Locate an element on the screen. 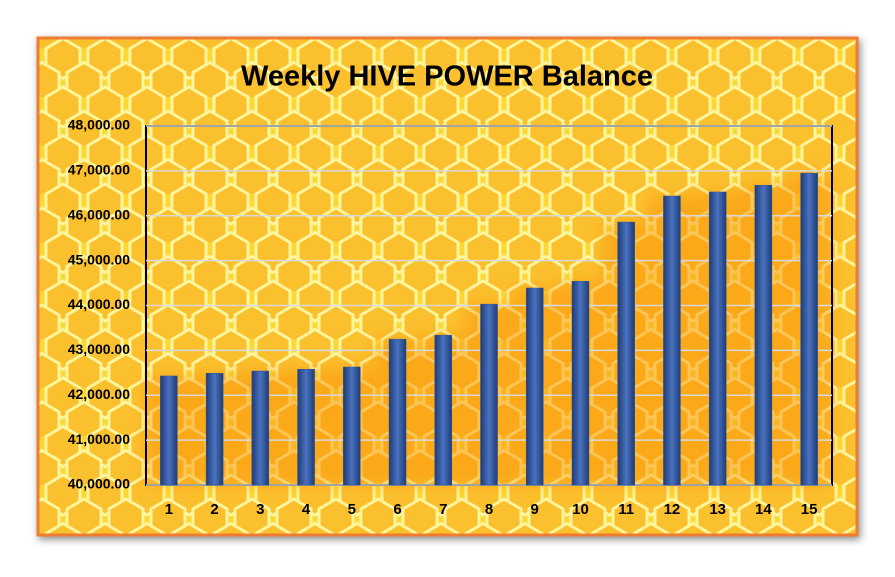  x-tick-label: 9 is located at coordinates (535, 509).